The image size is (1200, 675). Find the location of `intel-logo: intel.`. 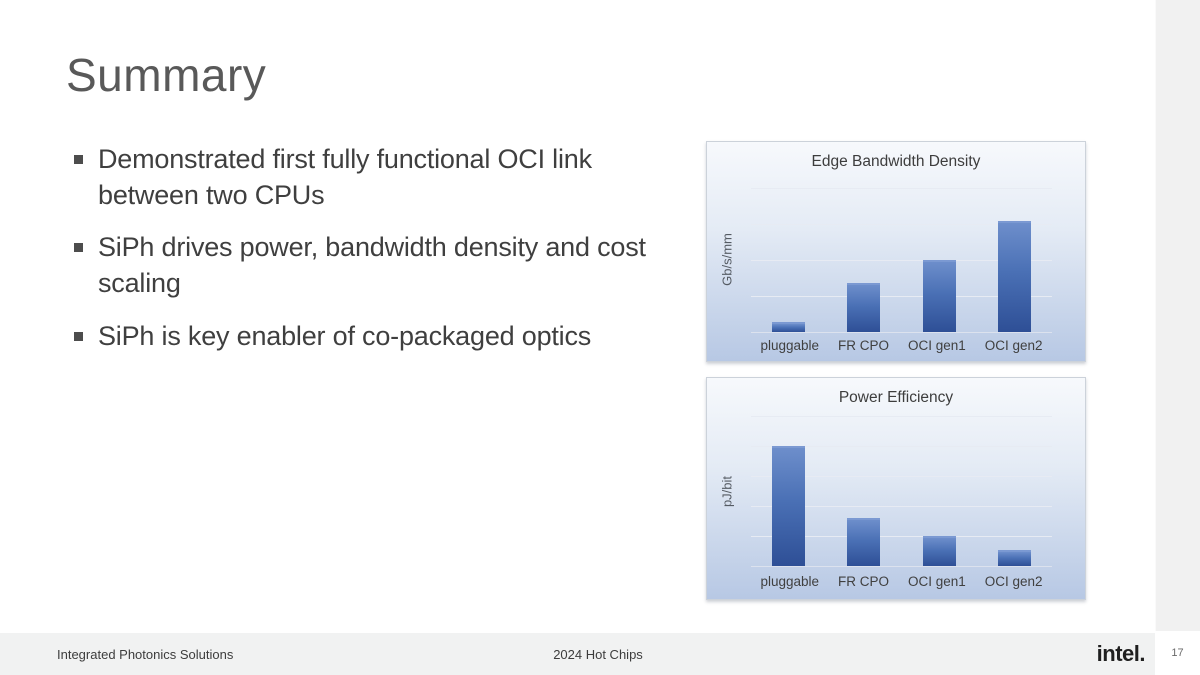

intel-logo: intel. is located at coordinates (1121, 653).